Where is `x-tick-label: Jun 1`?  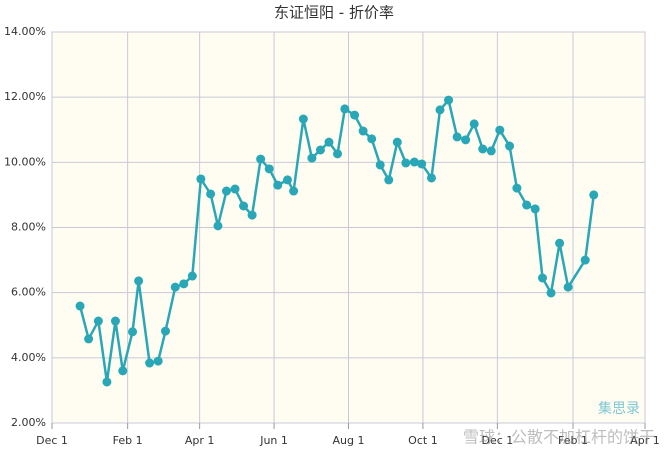 x-tick-label: Jun 1 is located at coordinates (273, 440).